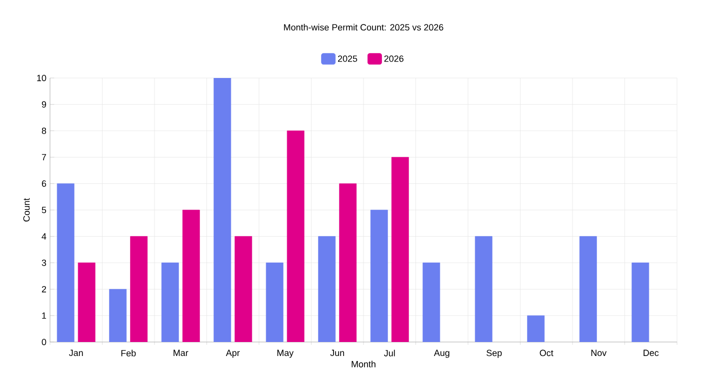  What do you see at coordinates (44, 183) in the screenshot?
I see `y-tick-label: 6` at bounding box center [44, 183].